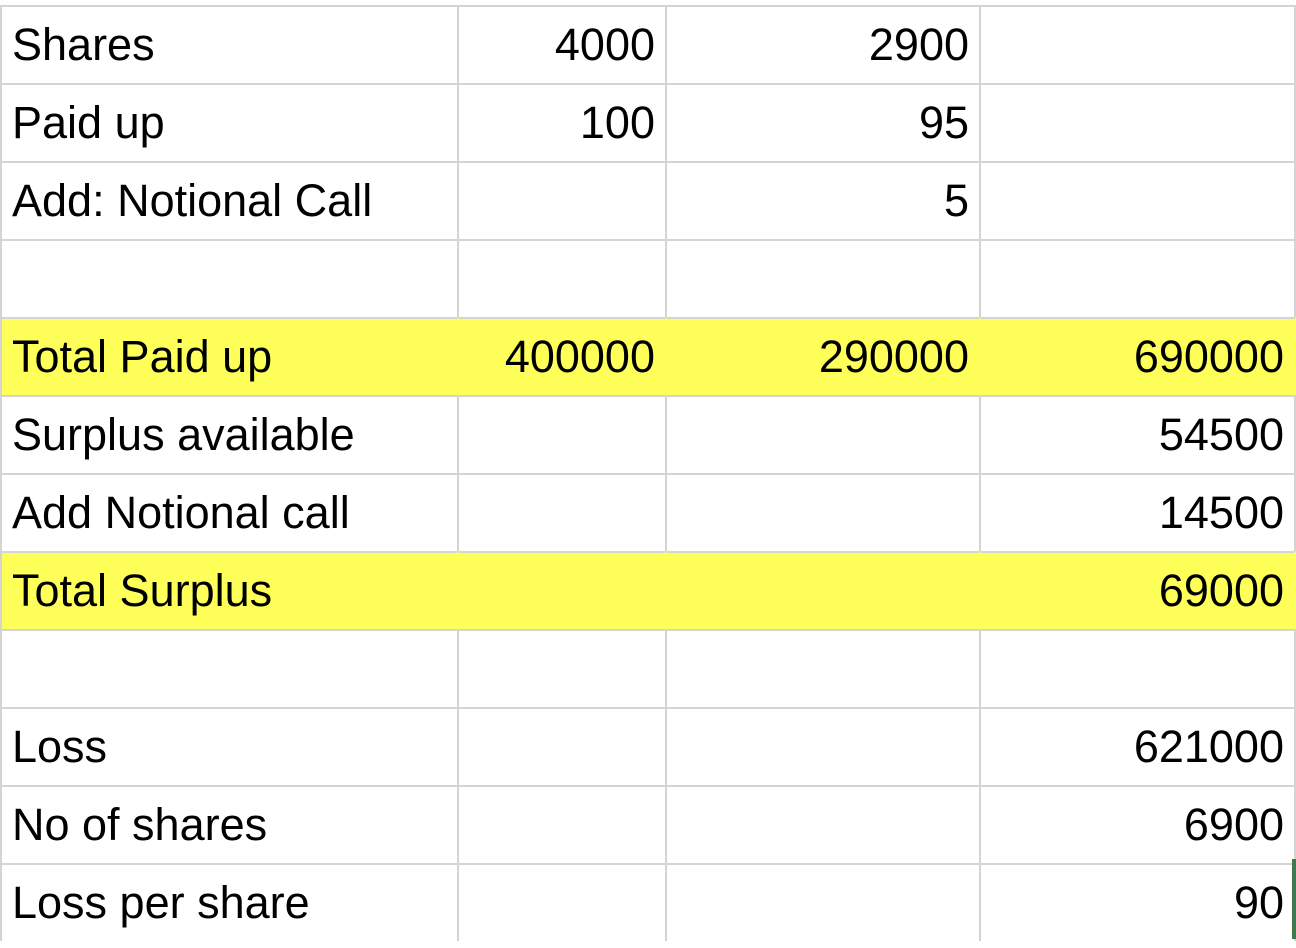 The image size is (1296, 948). What do you see at coordinates (229, 44) in the screenshot?
I see `label-cell: Shares` at bounding box center [229, 44].